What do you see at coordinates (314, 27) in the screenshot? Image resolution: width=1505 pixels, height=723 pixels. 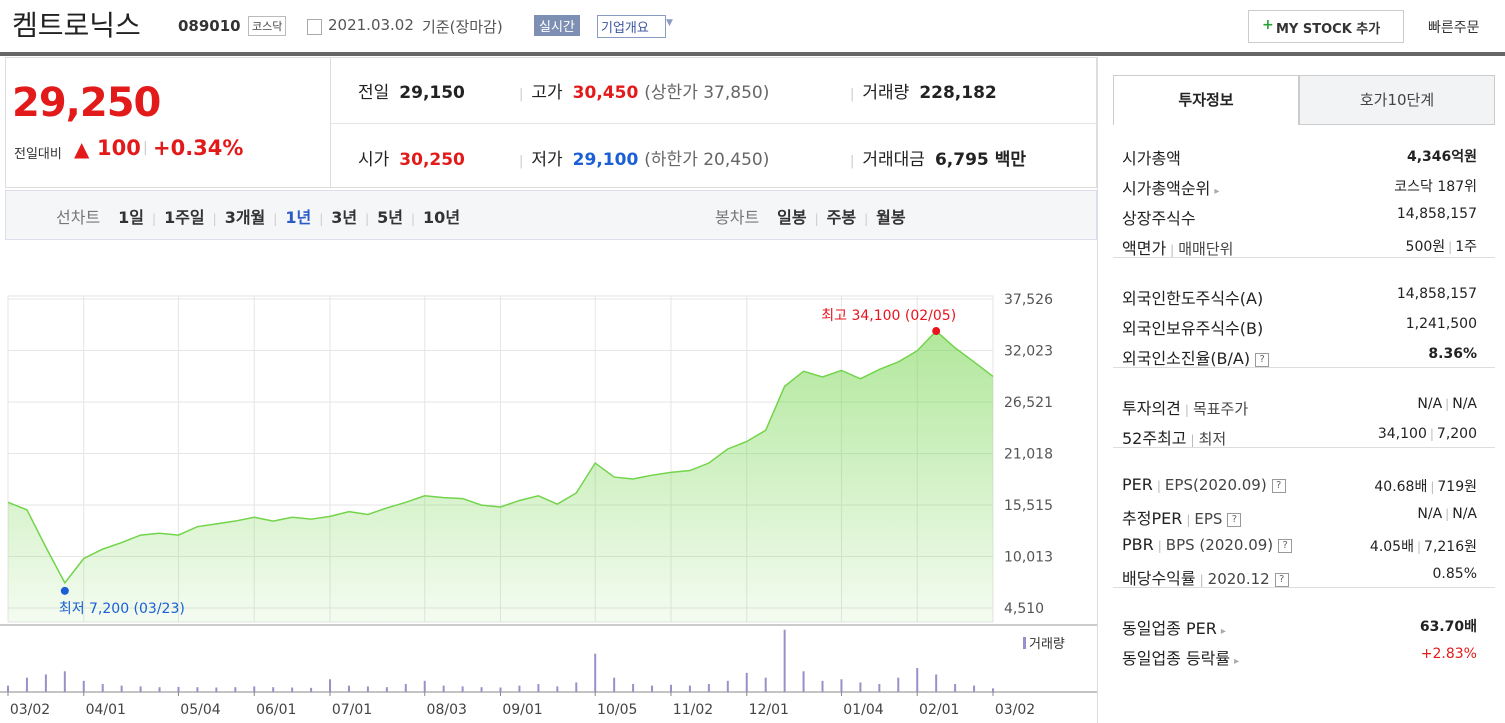 I see `calendar-icon` at bounding box center [314, 27].